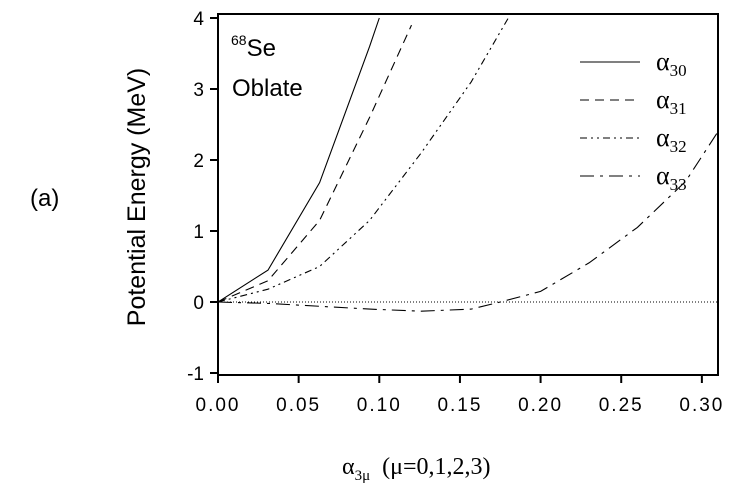 The image size is (731, 493). Describe the element at coordinates (267, 88) in the screenshot. I see `shape-label: Oblate` at that location.